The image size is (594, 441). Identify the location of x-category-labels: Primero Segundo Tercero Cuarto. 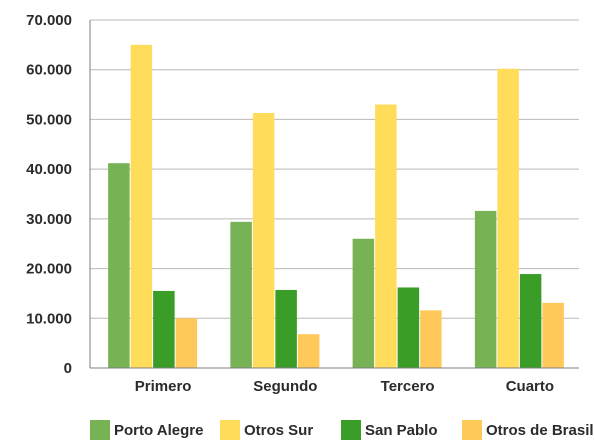
(344, 386).